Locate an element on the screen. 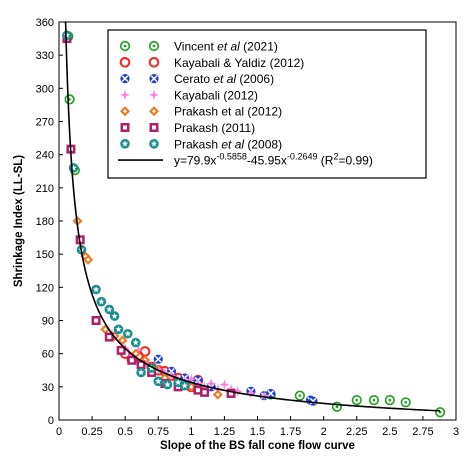 This screenshot has width=474, height=457. legend-text-part: Kayabali (2012) is located at coordinates (216, 95).